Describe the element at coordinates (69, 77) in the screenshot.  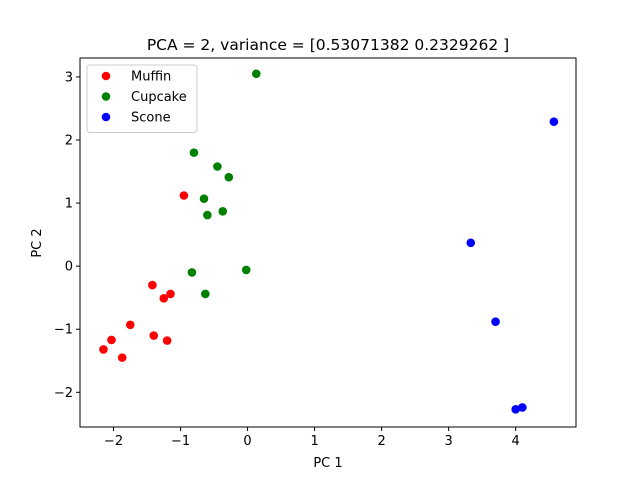
I see `y-tick-label: 3` at that location.